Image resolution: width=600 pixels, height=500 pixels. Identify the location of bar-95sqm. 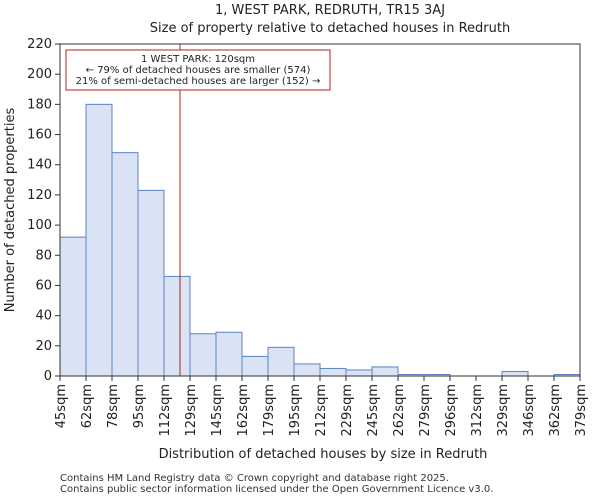
(151, 283).